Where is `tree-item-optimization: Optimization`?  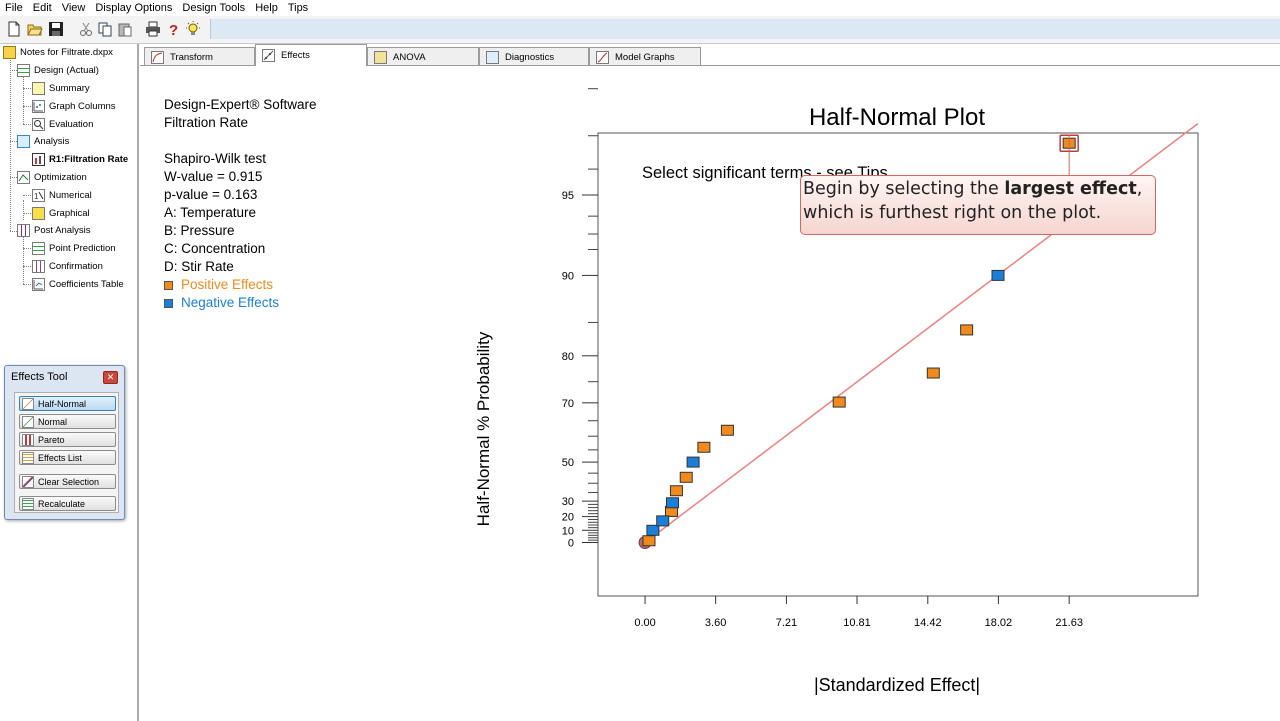
tree-item-optimization: Optimization is located at coordinates (52, 177).